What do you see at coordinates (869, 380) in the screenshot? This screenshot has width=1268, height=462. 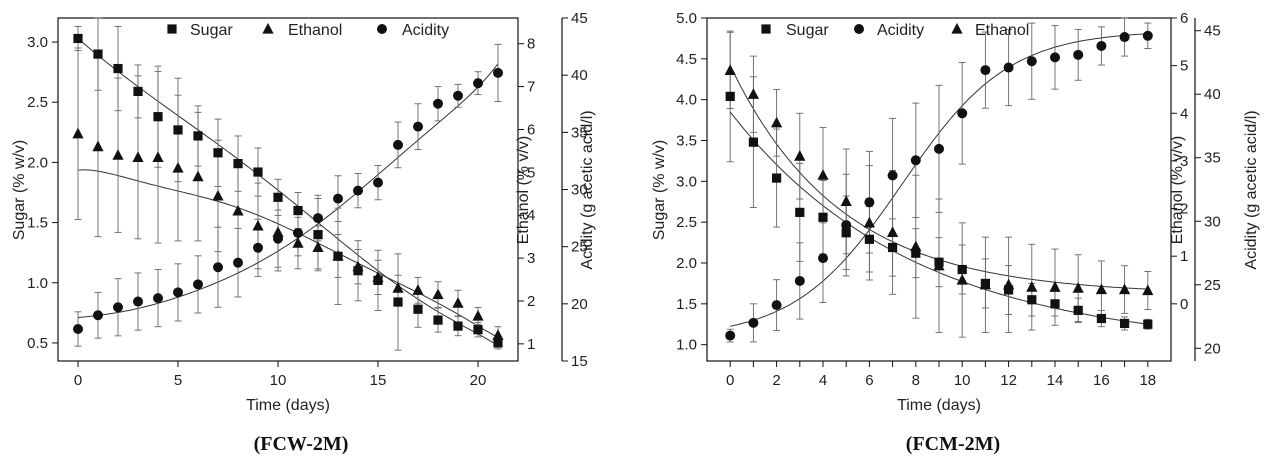 I see `x-tick-label: 6` at bounding box center [869, 380].